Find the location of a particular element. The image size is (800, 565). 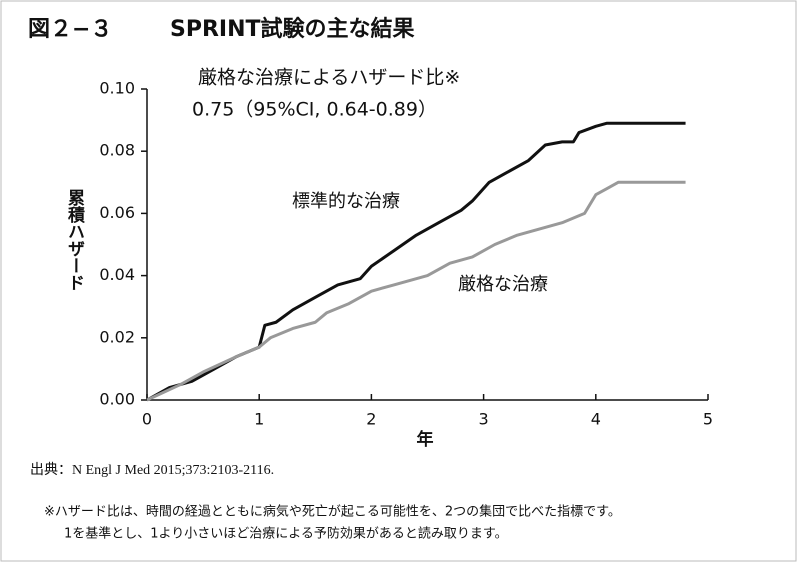

x-tick-label: 3 is located at coordinates (484, 419).